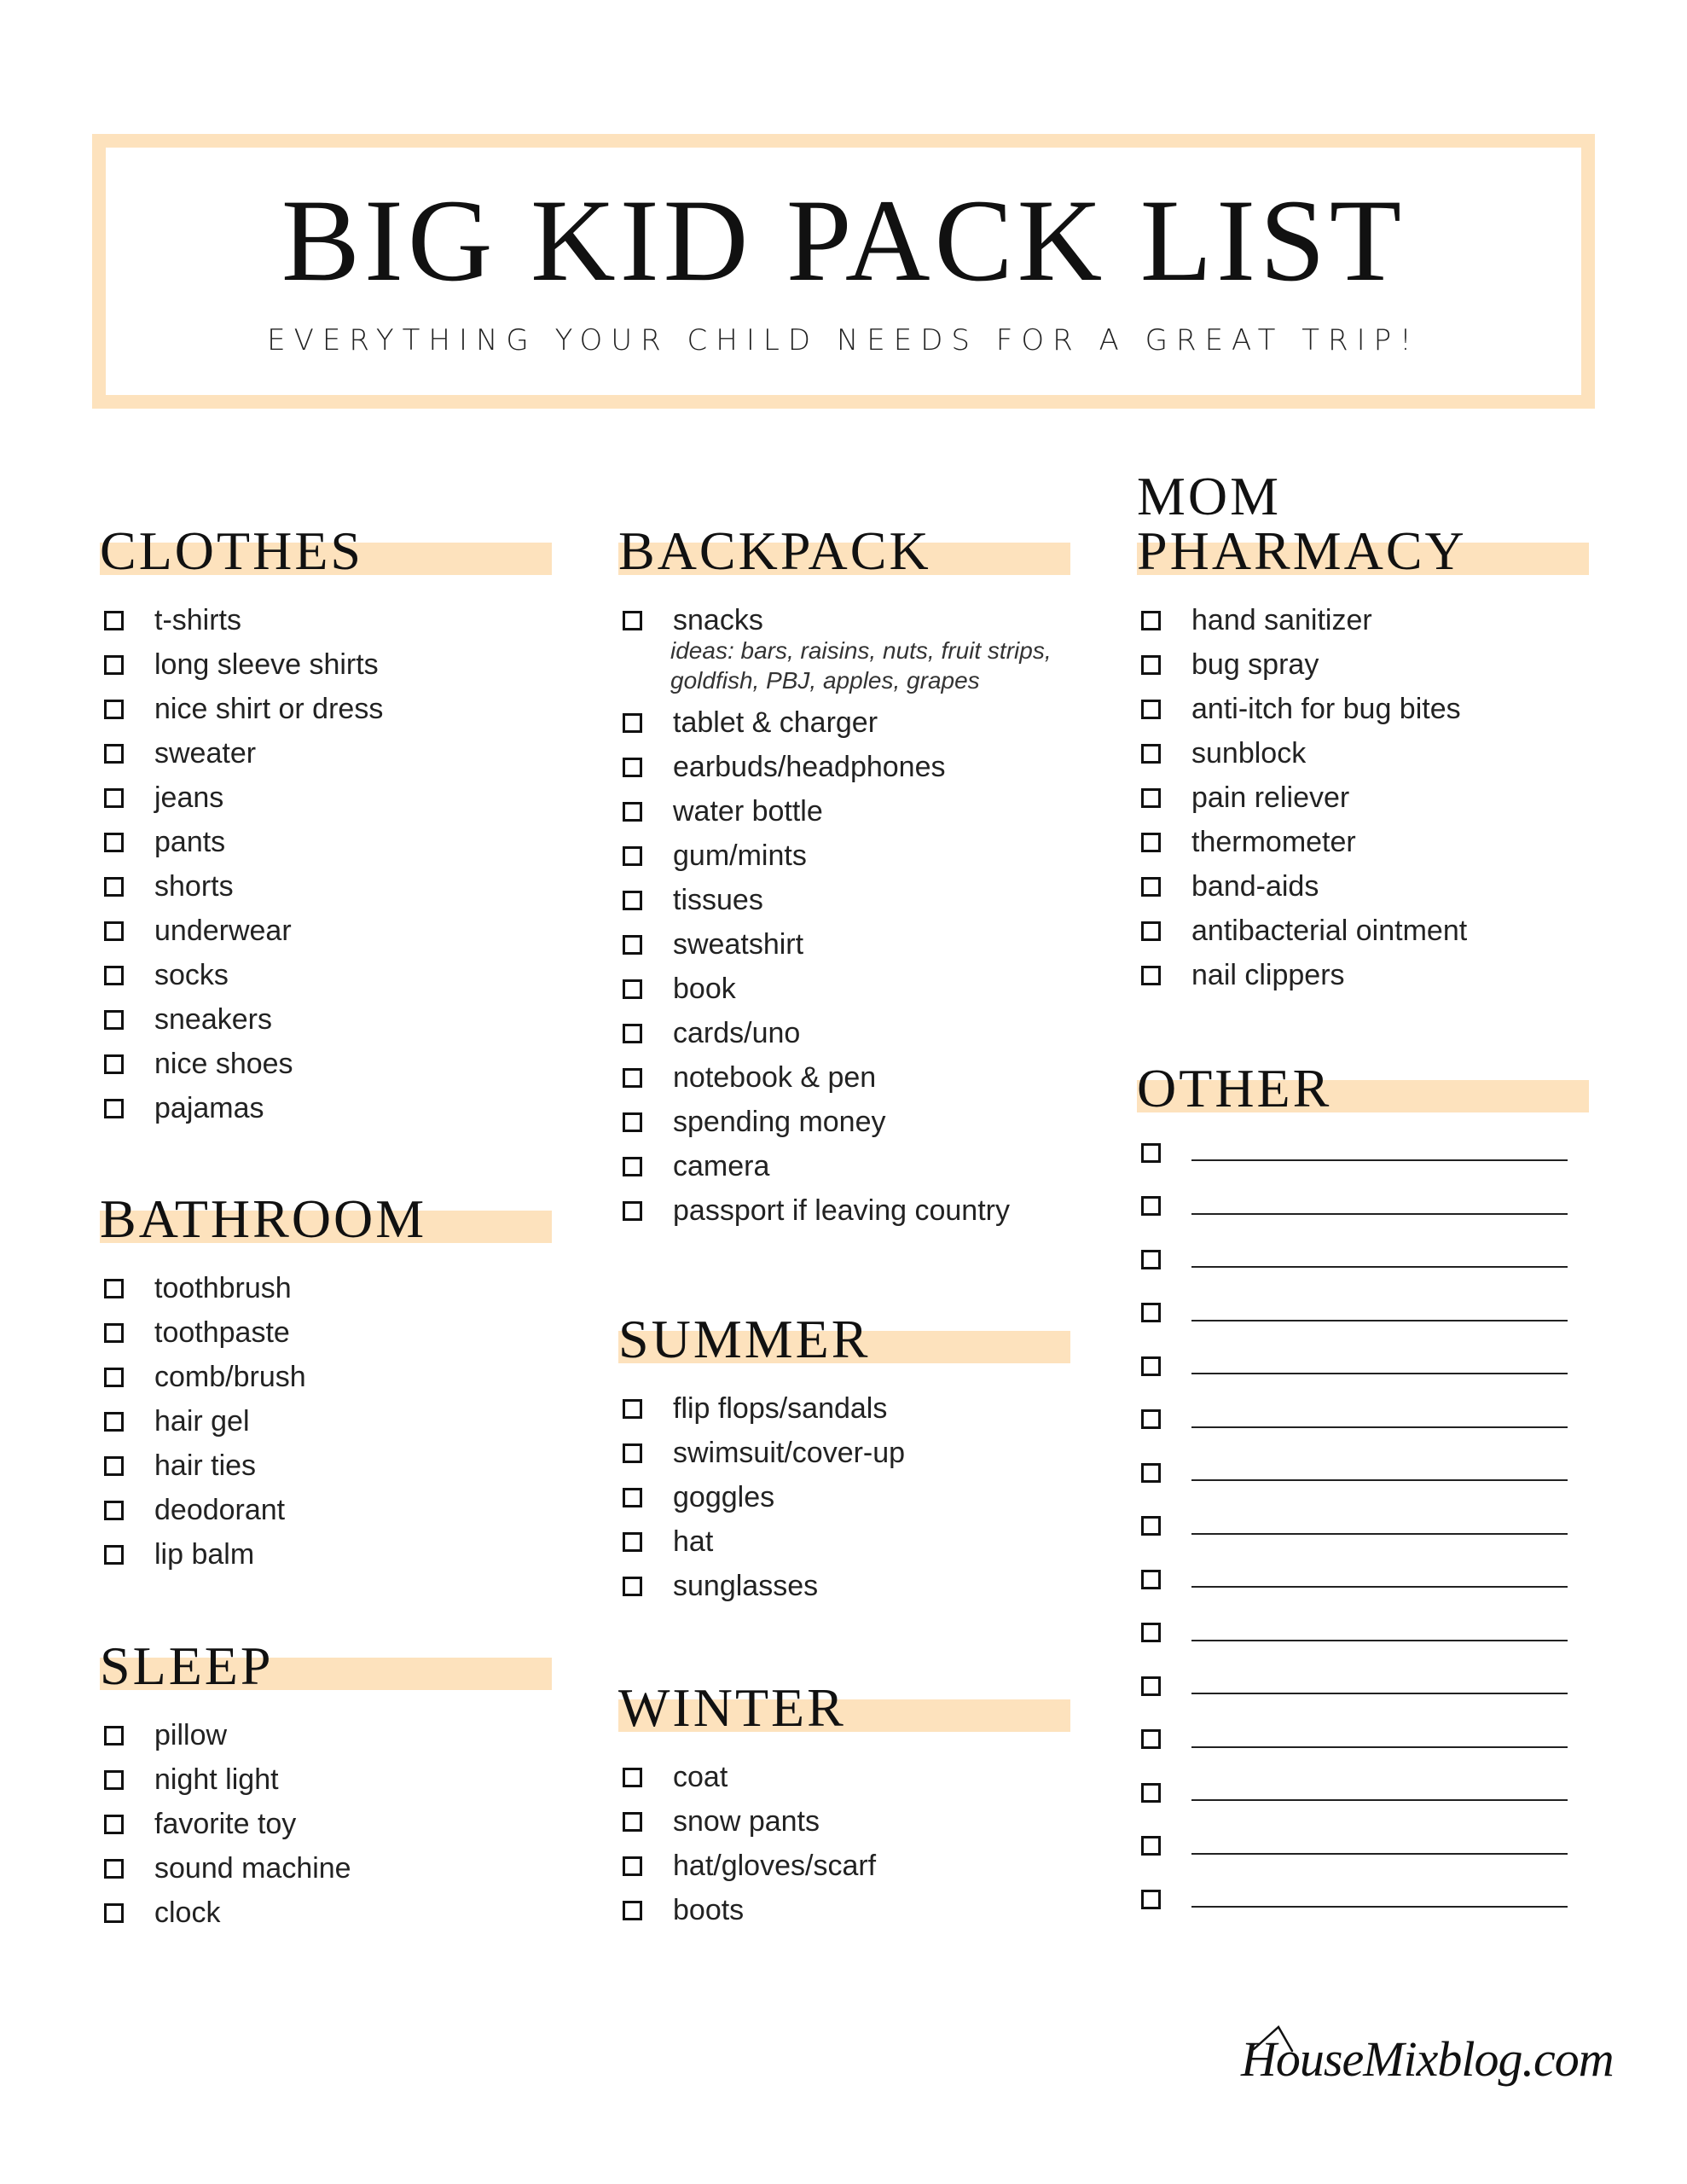 The height and width of the screenshot is (2184, 1687). I want to click on checklist-item: nice shoes, so click(326, 1064).